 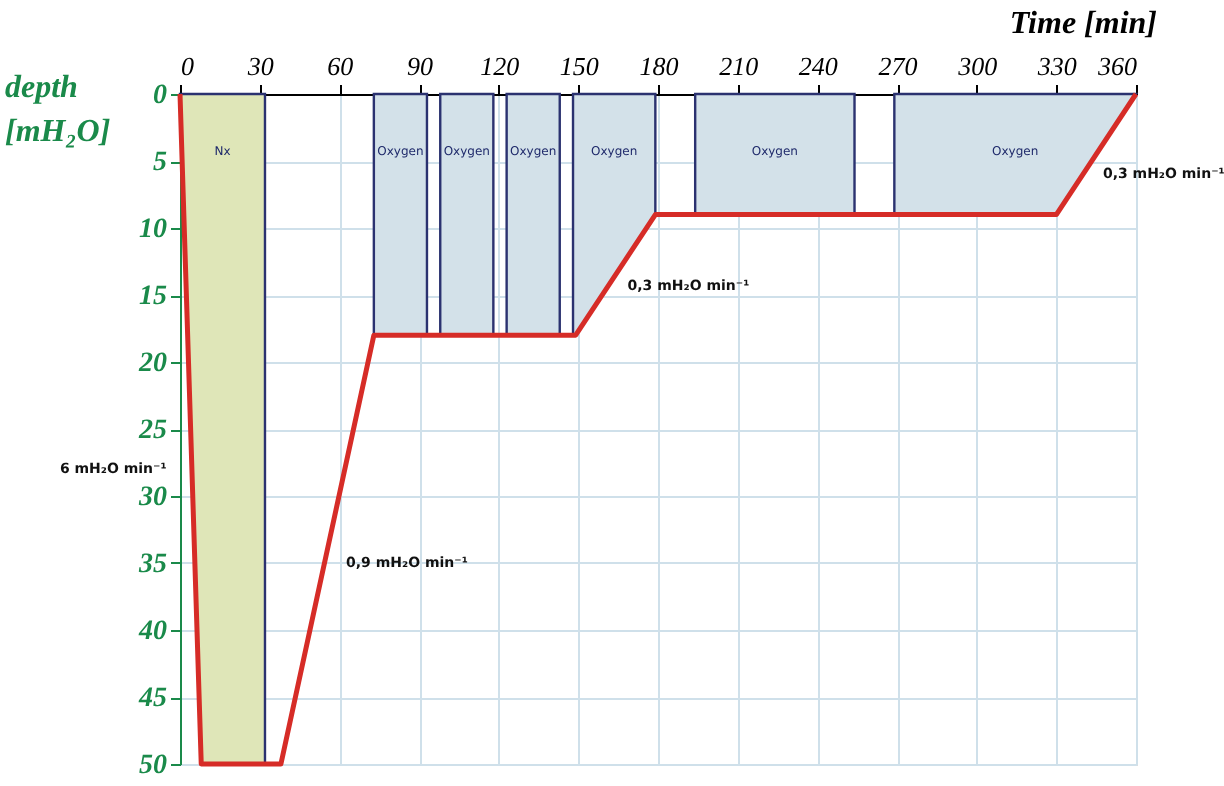 What do you see at coordinates (160, 163) in the screenshot?
I see `y-tick-label: 5` at bounding box center [160, 163].